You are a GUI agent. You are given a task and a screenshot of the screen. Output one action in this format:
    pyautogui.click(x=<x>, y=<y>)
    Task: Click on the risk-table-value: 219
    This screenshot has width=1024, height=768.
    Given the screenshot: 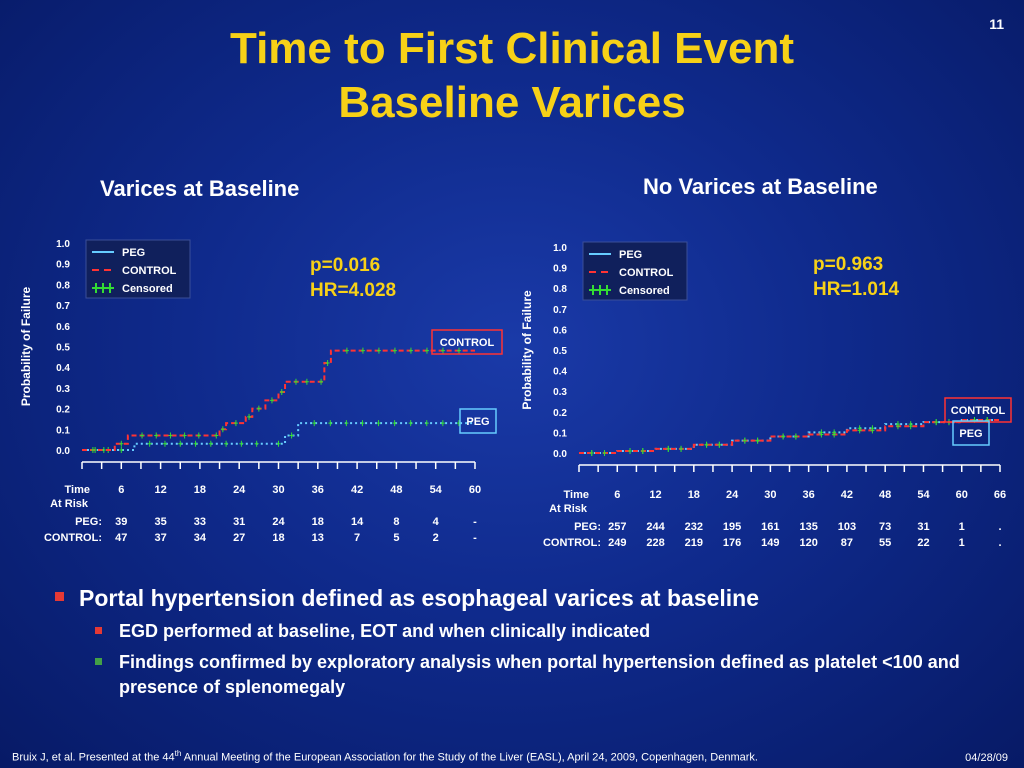 What is the action you would take?
    pyautogui.click(x=694, y=543)
    